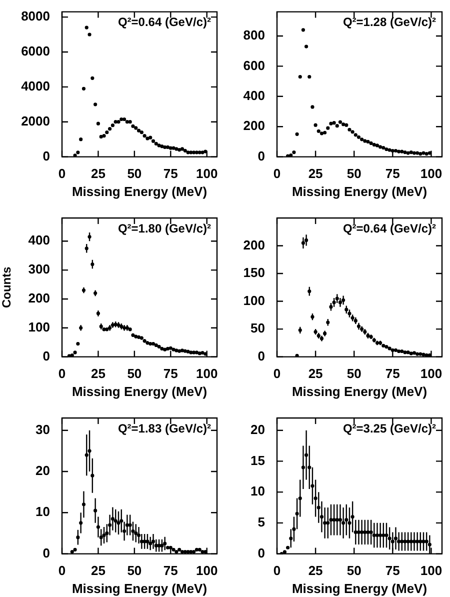 This screenshot has height=597, width=450. I want to click on y-tick-label: 4000, so click(35, 86).